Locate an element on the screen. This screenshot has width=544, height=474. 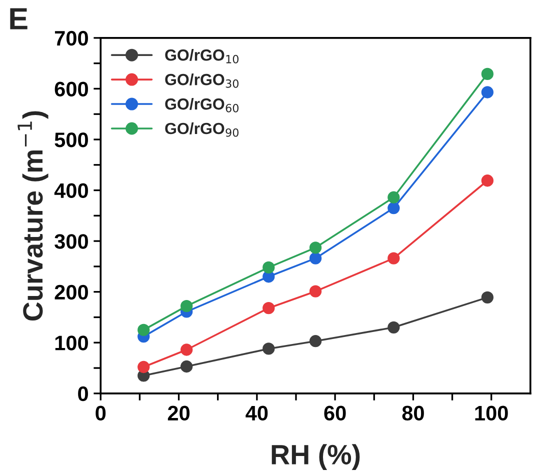
text: E is located at coordinates (19, 19).